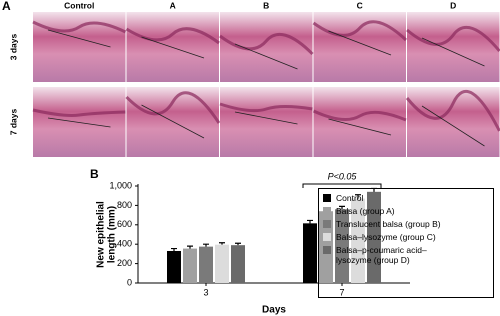 The height and width of the screenshot is (316, 500). Describe the element at coordinates (343, 176) in the screenshot. I see `annotation: P<0.05` at that location.